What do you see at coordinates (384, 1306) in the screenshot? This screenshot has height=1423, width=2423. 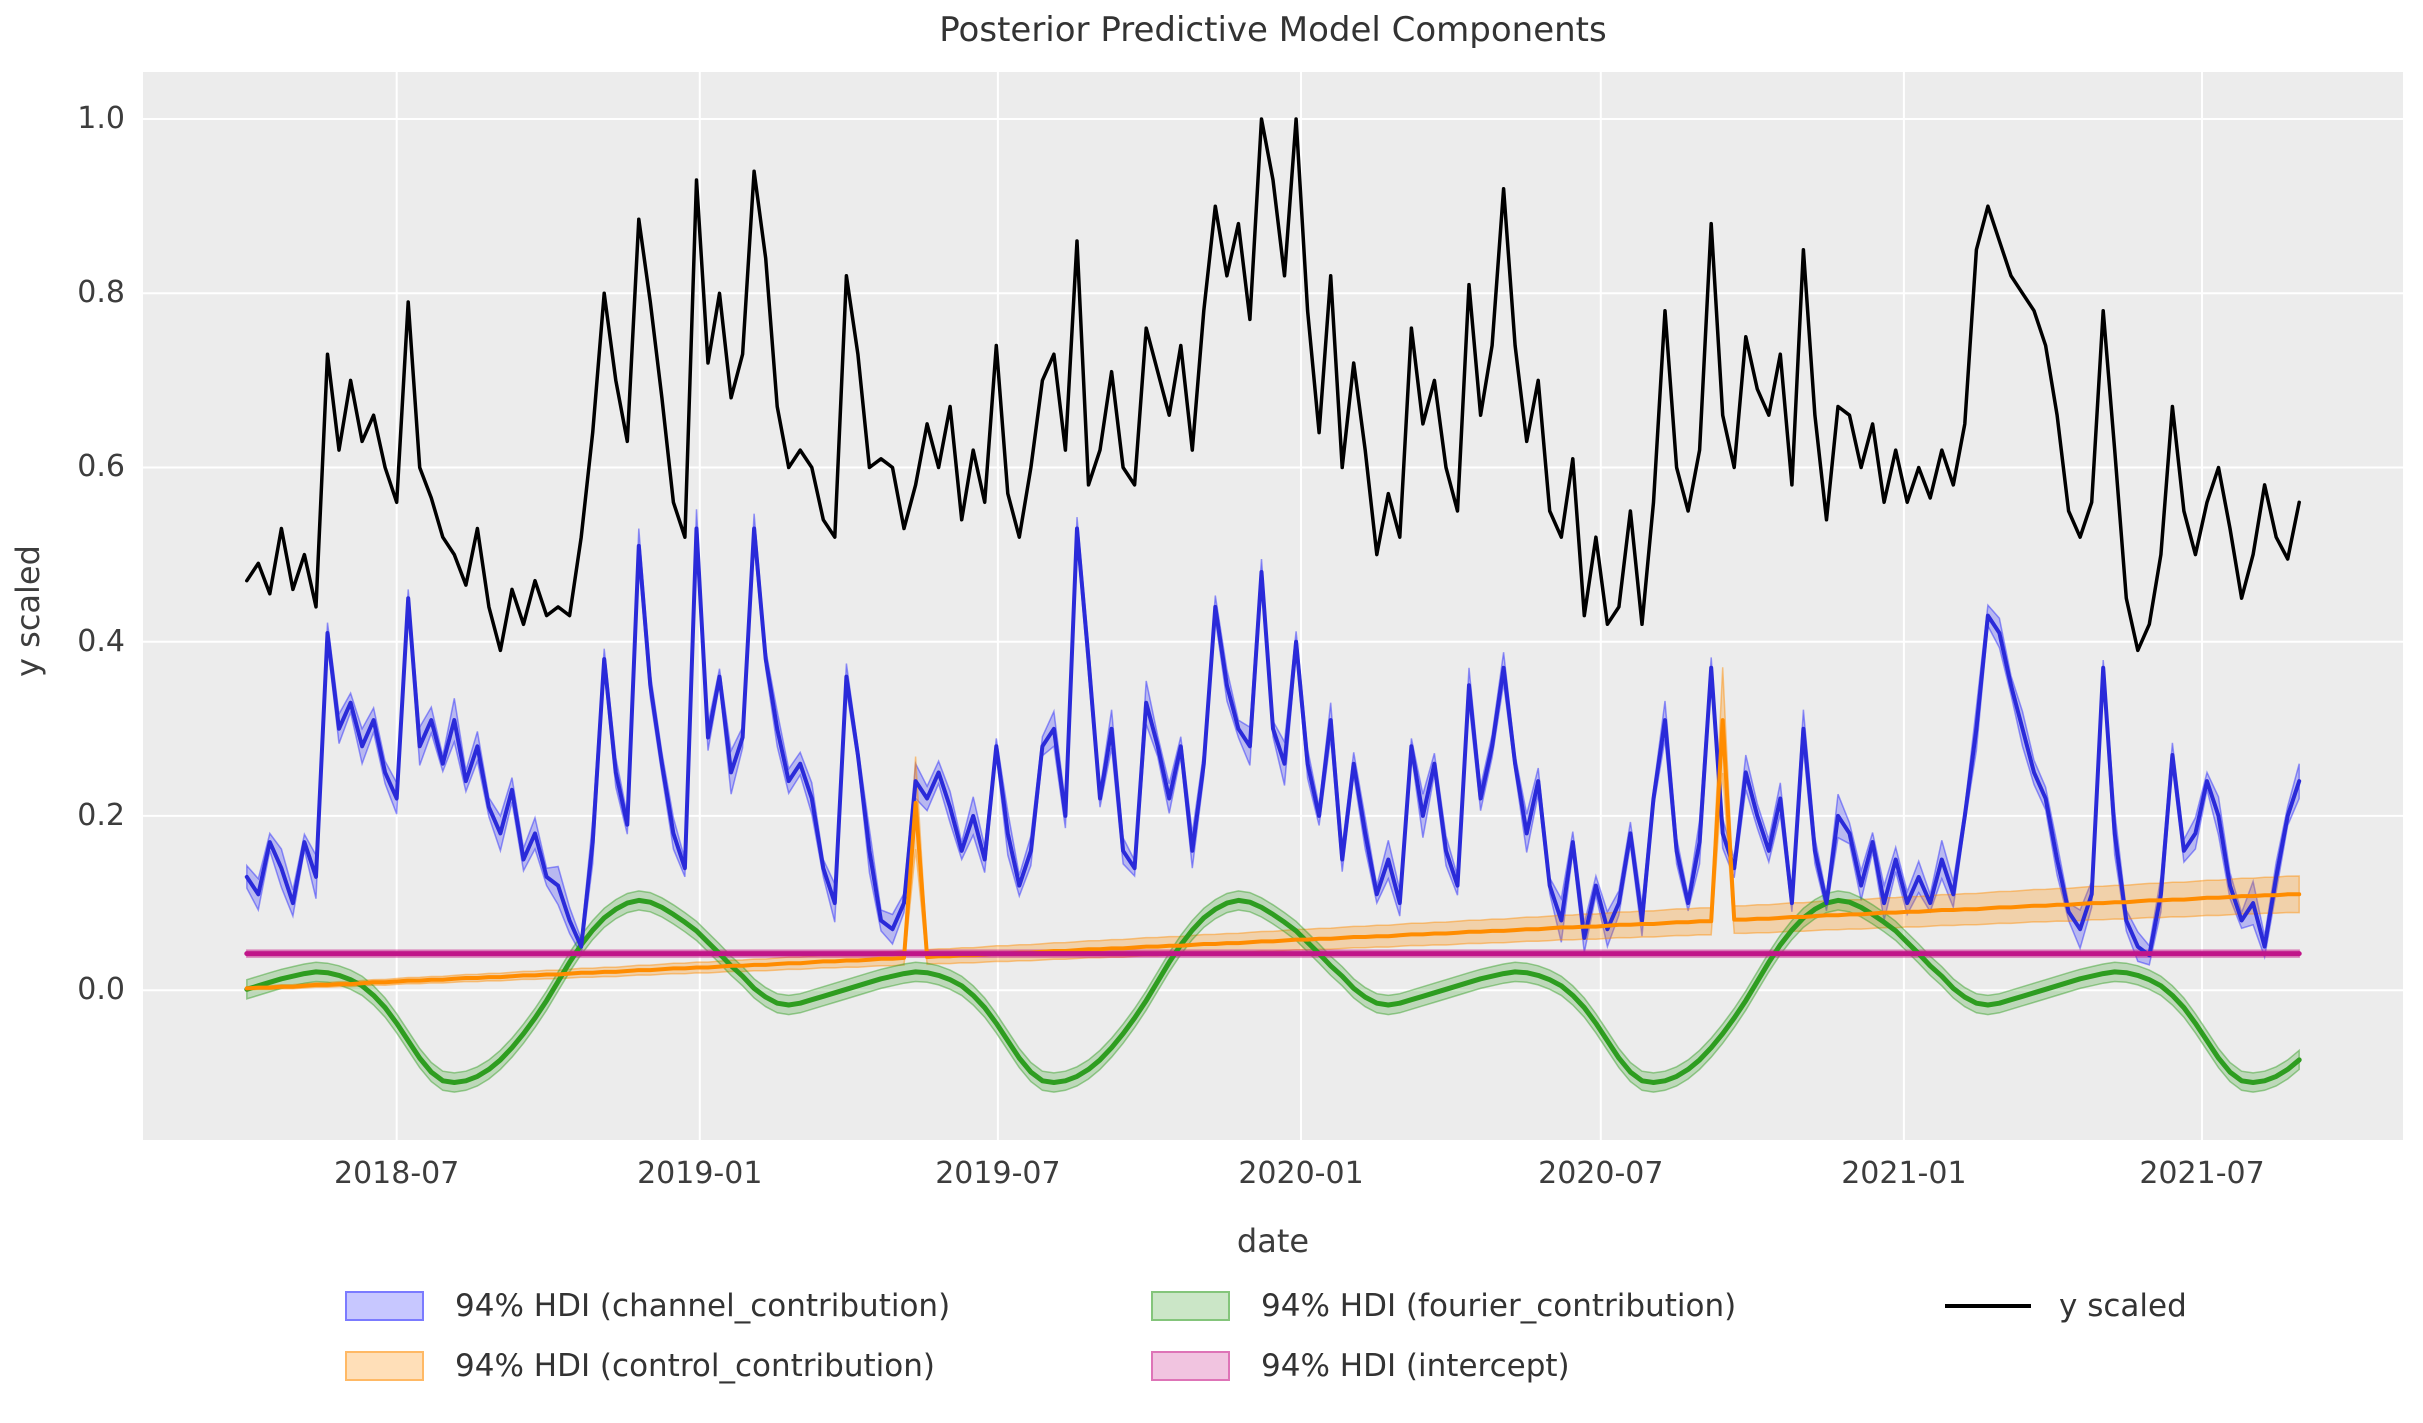 I see `channel-hdi-swatch-icon` at bounding box center [384, 1306].